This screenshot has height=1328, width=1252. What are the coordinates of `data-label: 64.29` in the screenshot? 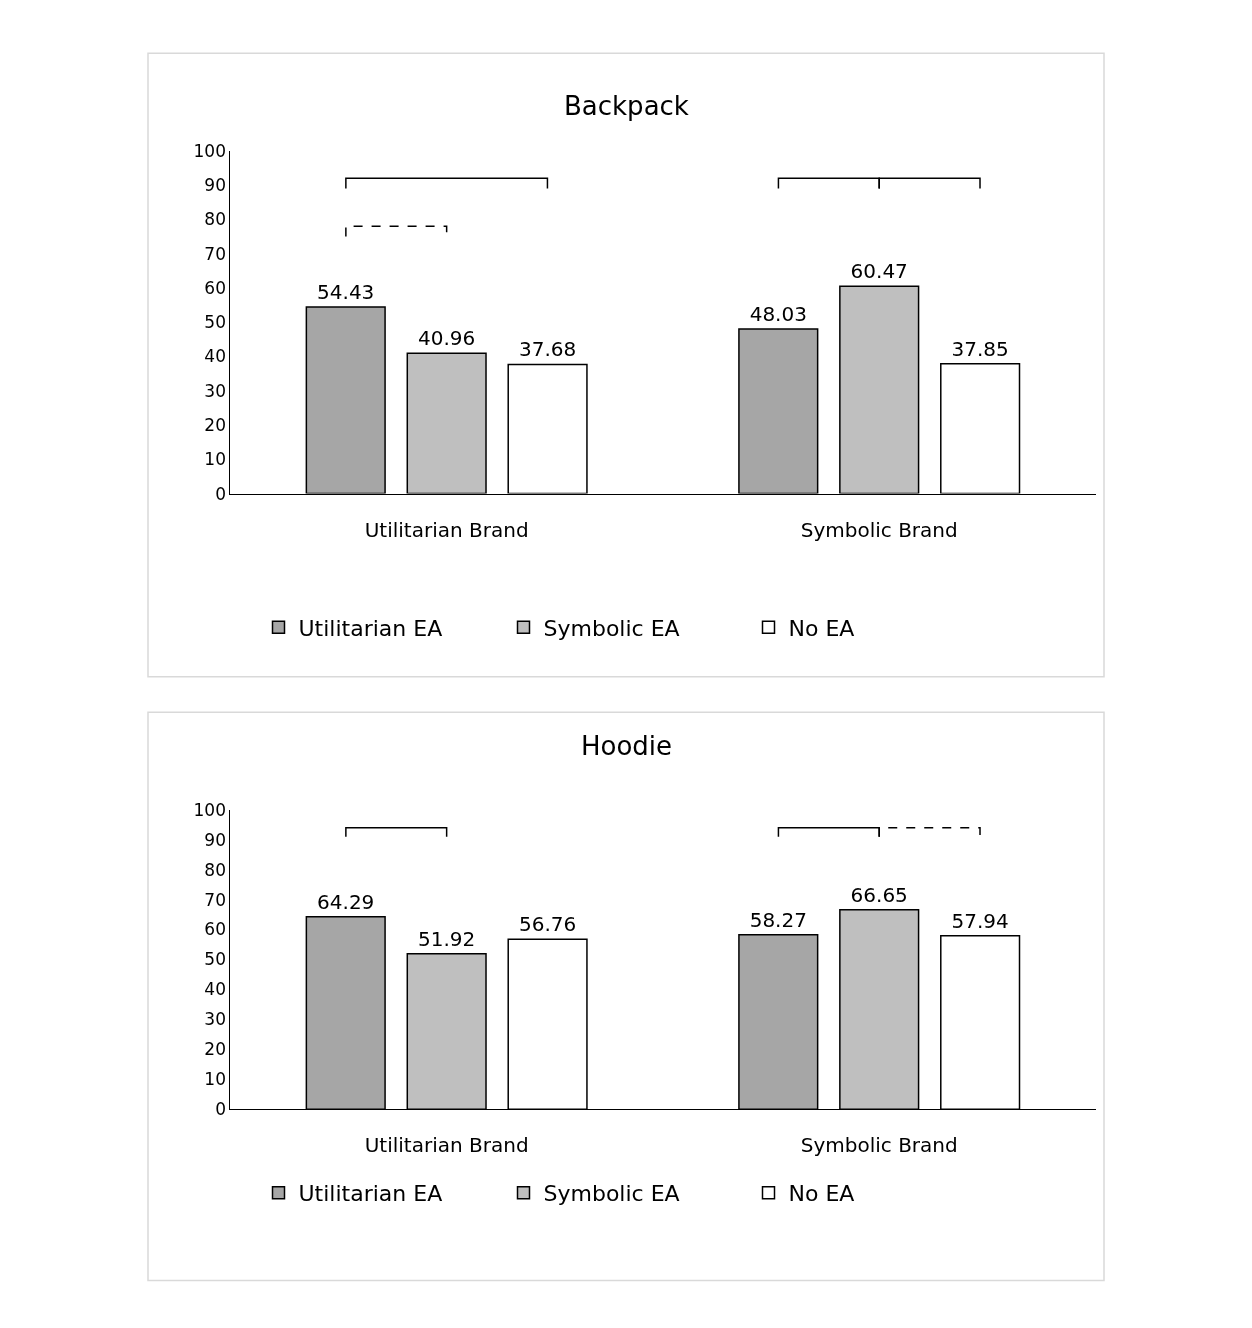 It's located at (346, 901).